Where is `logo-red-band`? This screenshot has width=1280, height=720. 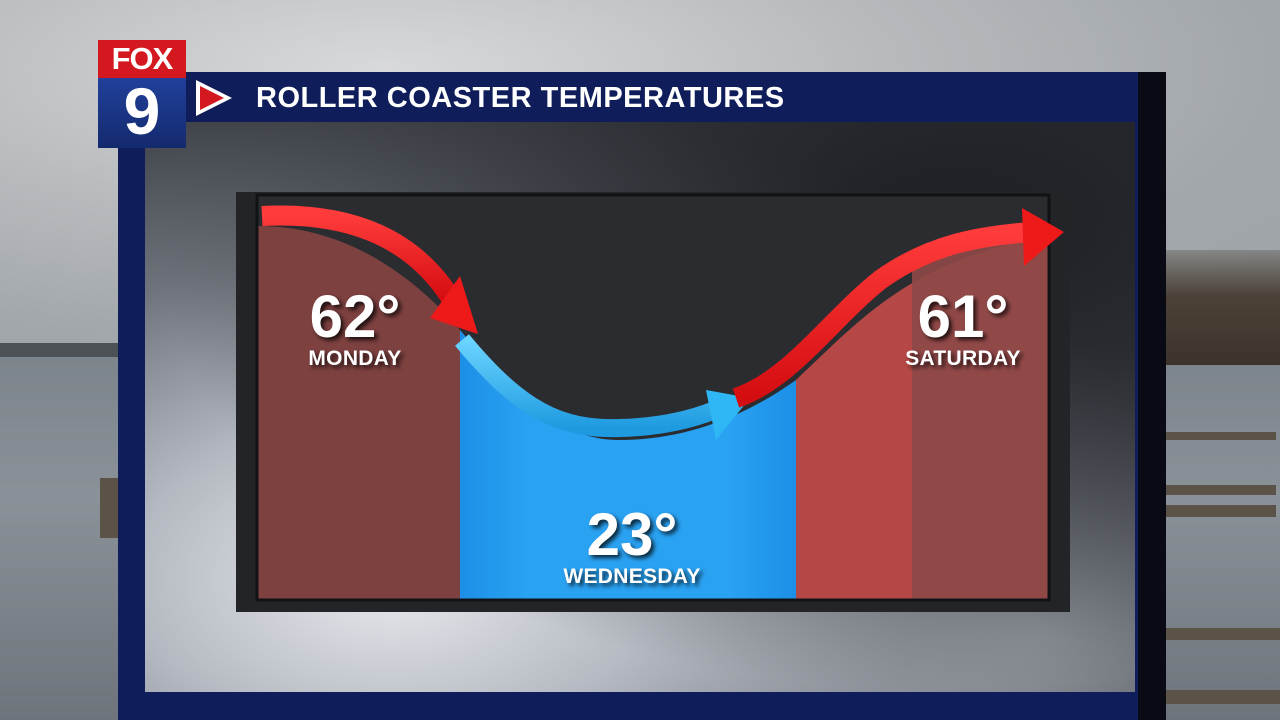
logo-red-band is located at coordinates (142, 59).